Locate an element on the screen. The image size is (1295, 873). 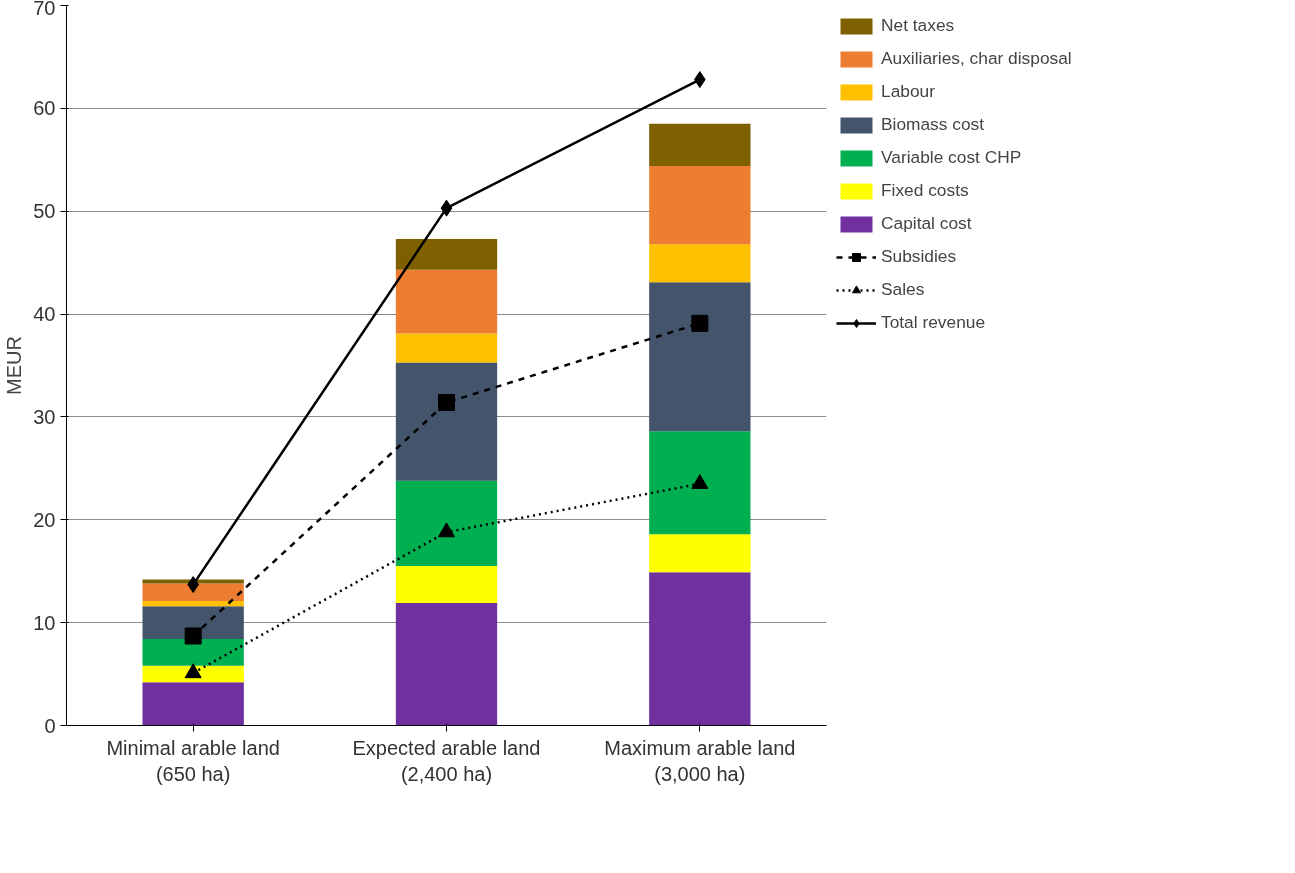
y-tick-label: 60 is located at coordinates (44, 108).